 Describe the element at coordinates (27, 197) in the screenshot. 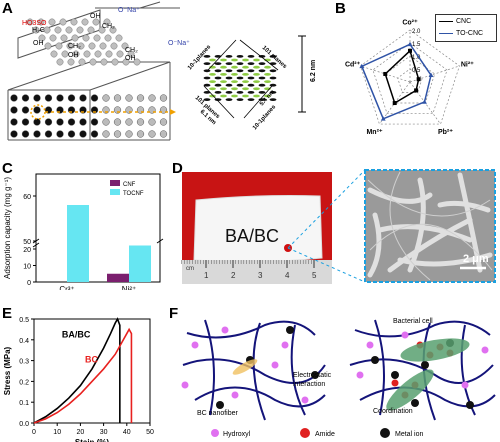

I see `y-tick-label: 60` at that location.